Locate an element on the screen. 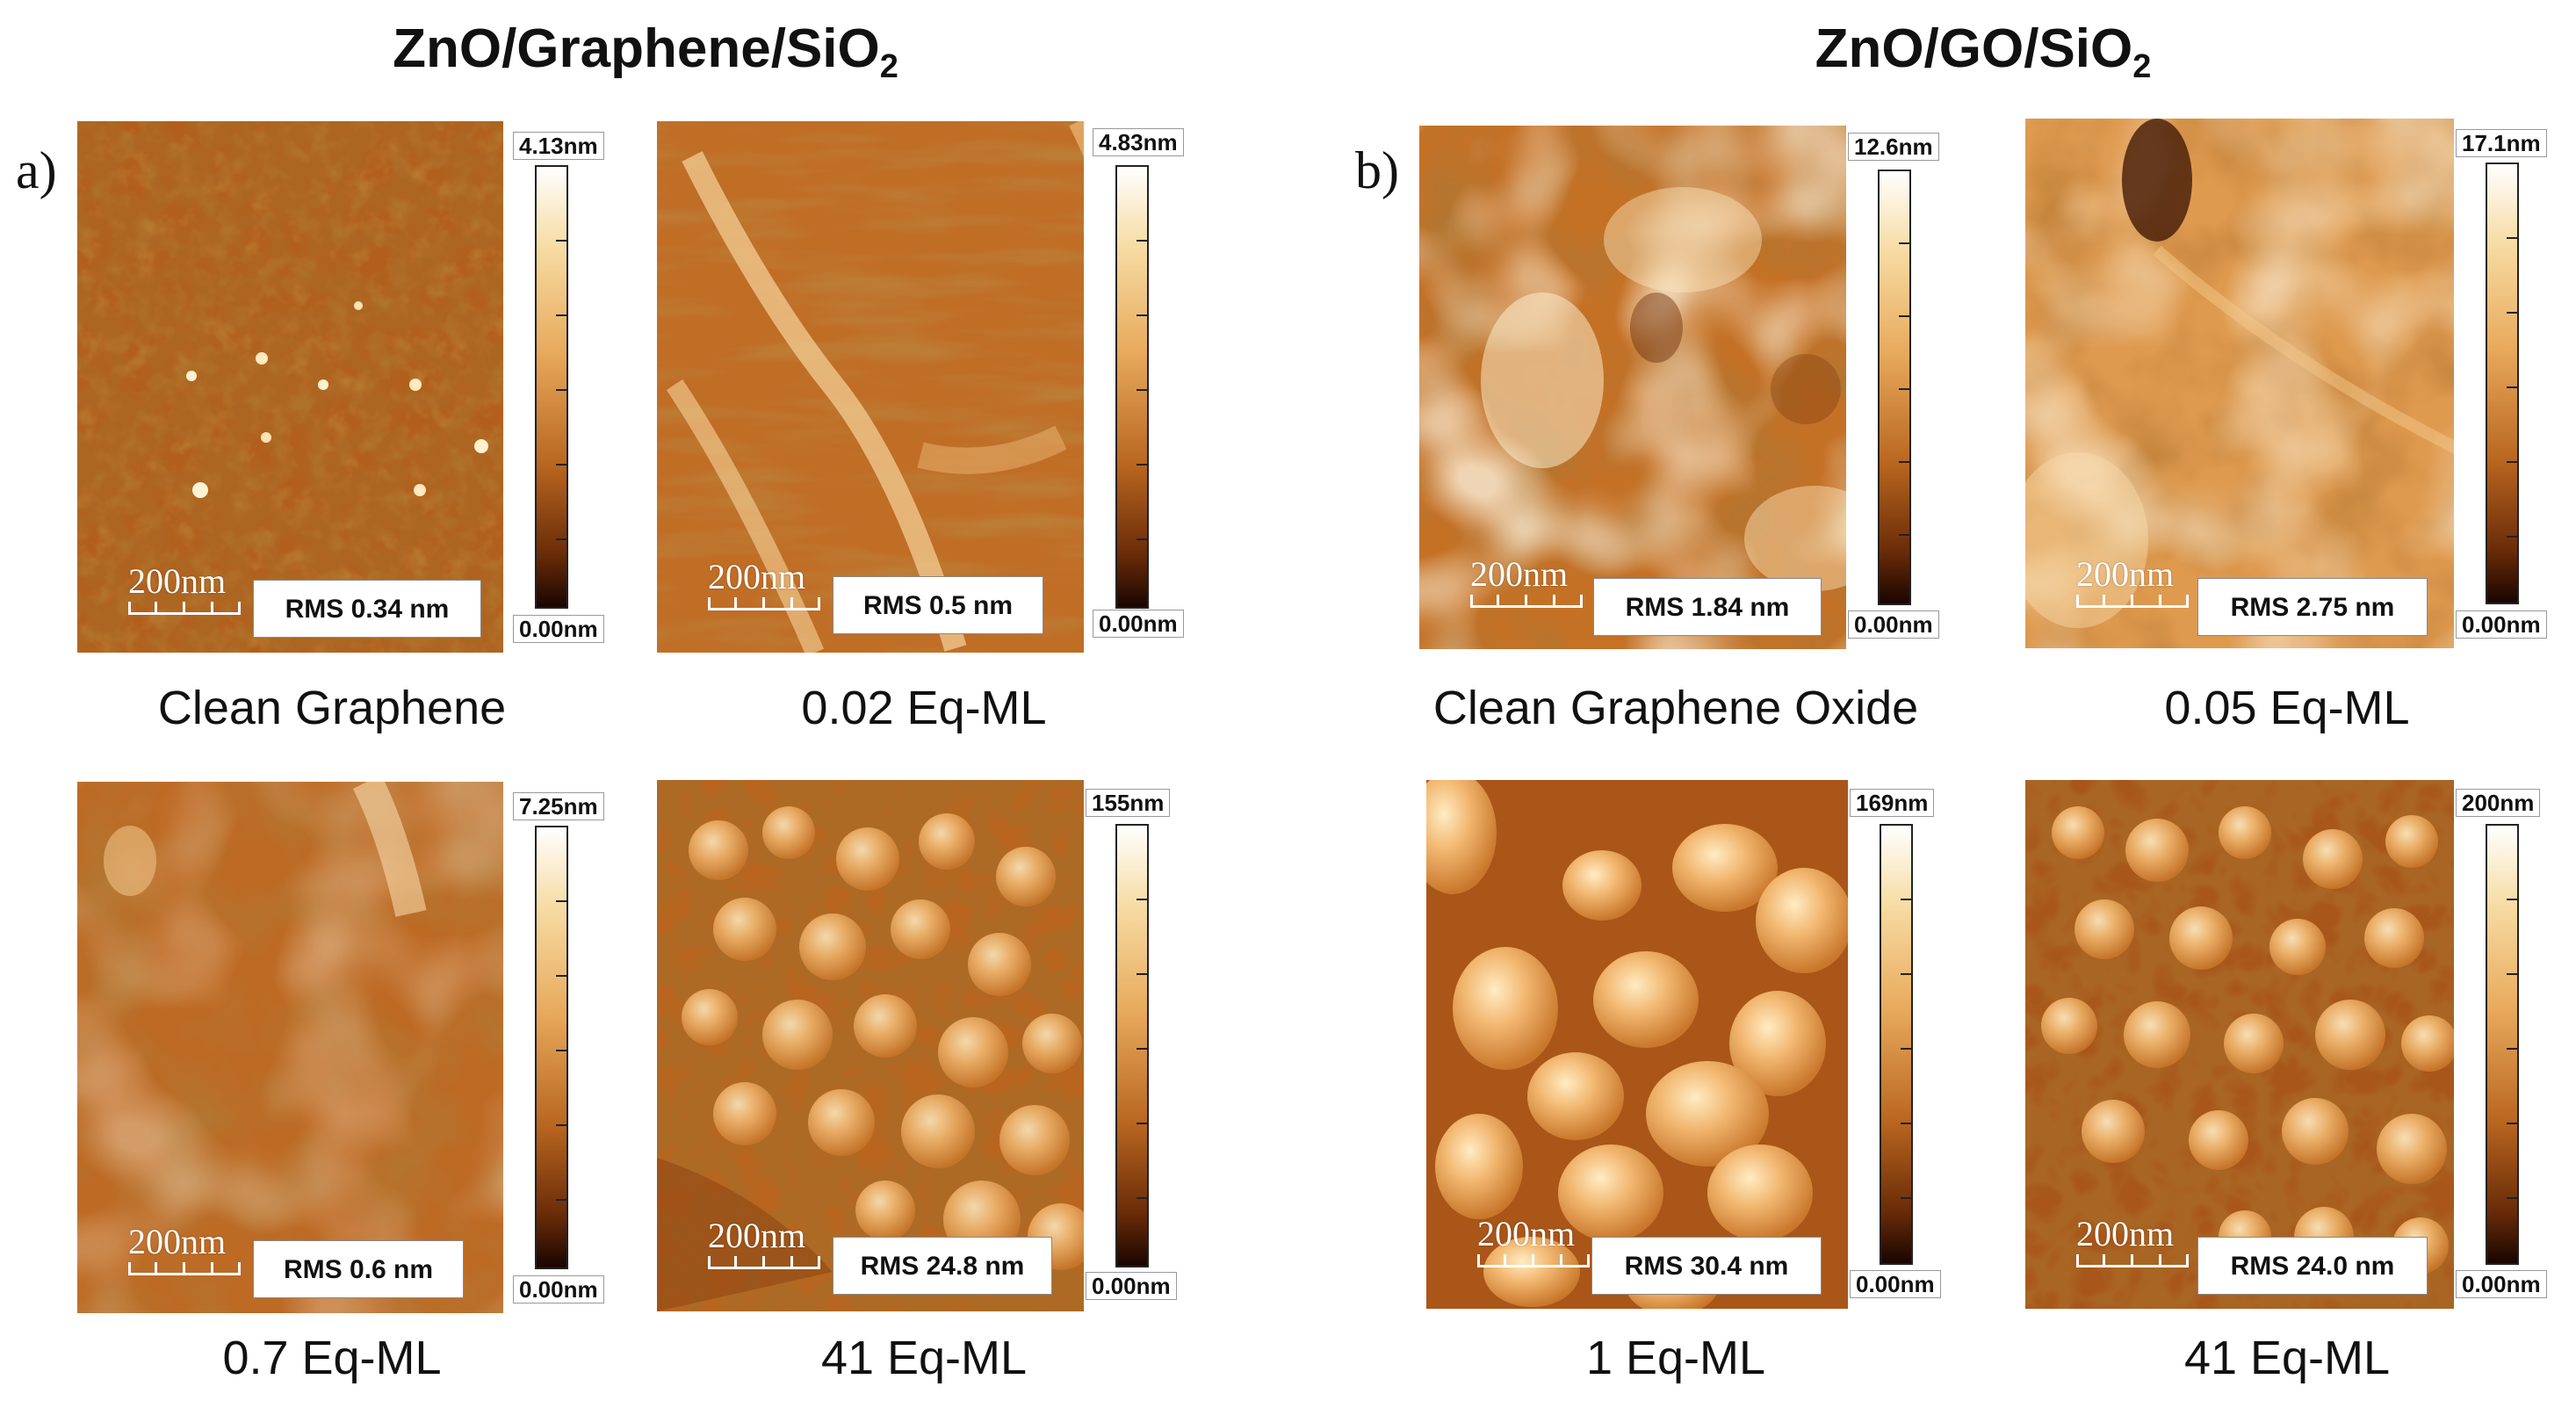  rms-label: RMS 24.8 nm is located at coordinates (942, 1266).